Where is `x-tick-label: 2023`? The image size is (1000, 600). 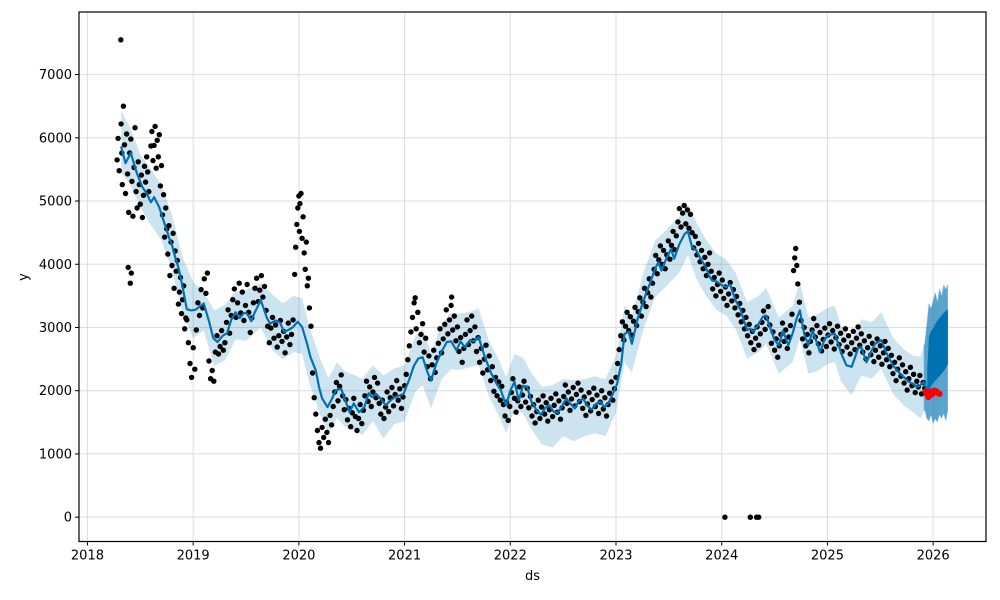
x-tick-label: 2023 is located at coordinates (615, 556).